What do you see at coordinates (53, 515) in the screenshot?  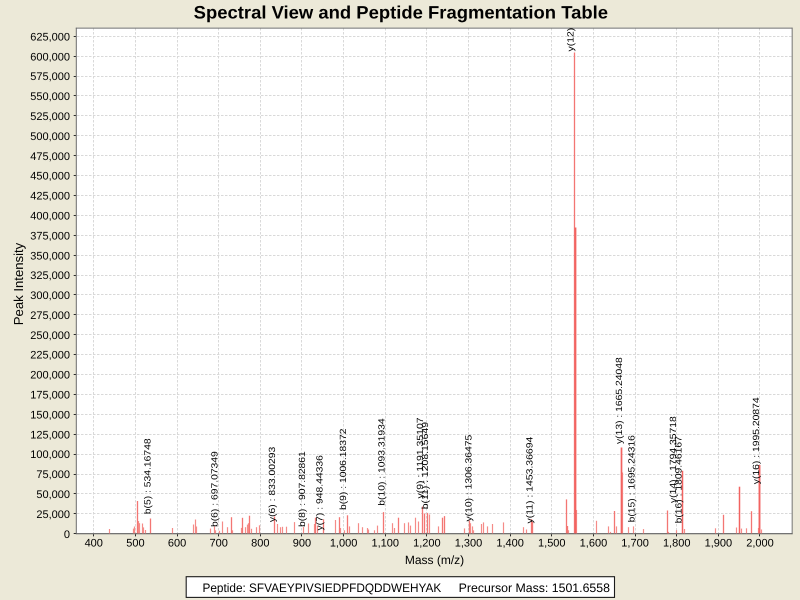 I see `svg-text: 25,000` at bounding box center [53, 515].